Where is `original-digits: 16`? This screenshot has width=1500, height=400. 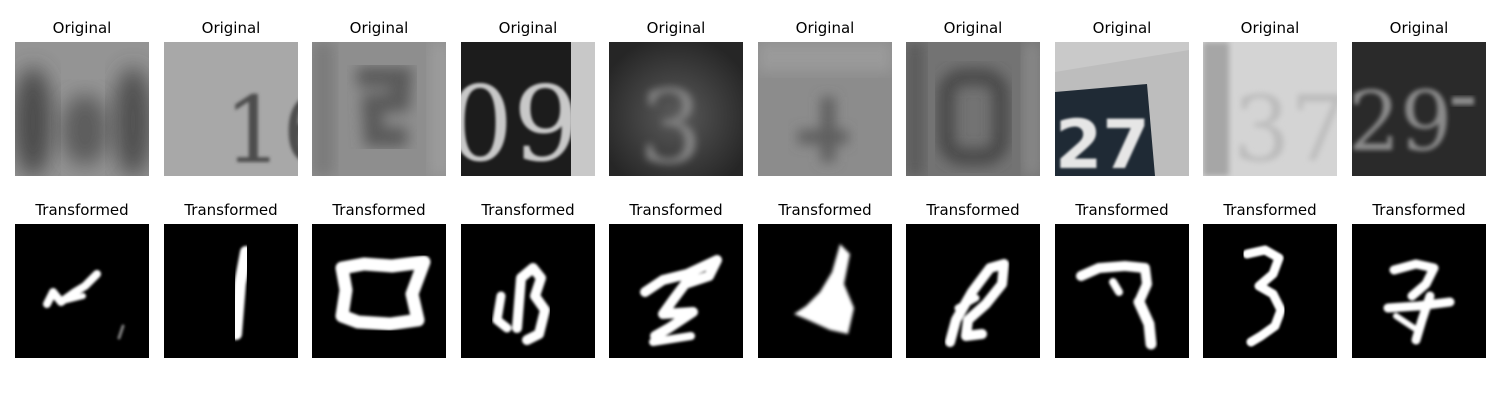
original-digits: 16 is located at coordinates (261, 126).